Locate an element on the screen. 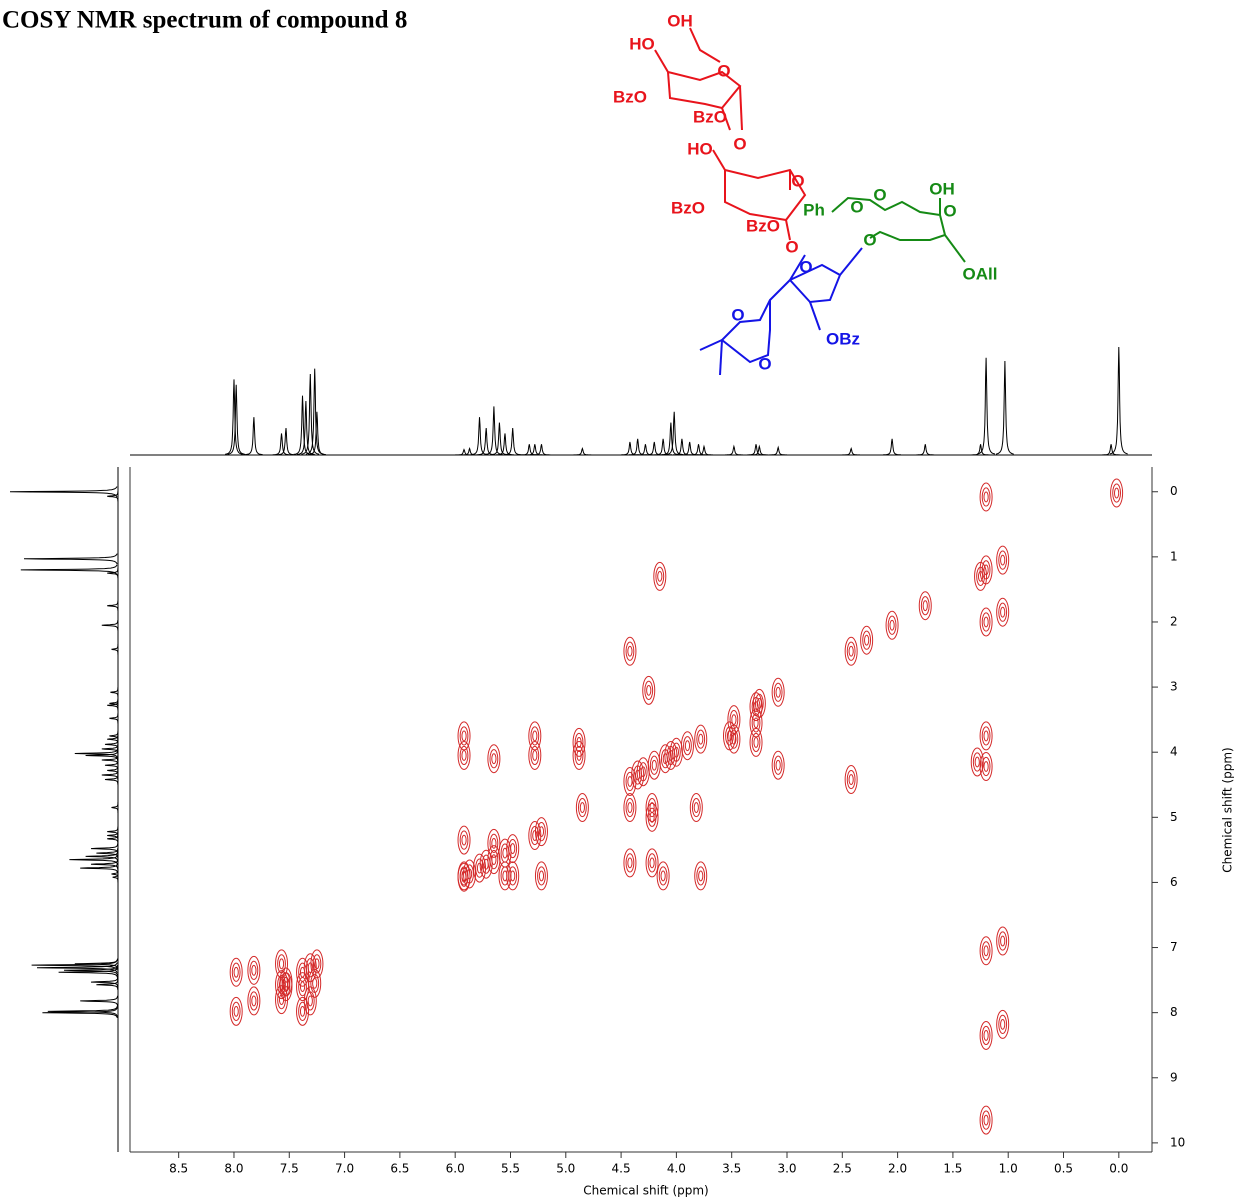 This screenshot has height=1203, width=1238. x-tick-label: 5.0 is located at coordinates (565, 1169).